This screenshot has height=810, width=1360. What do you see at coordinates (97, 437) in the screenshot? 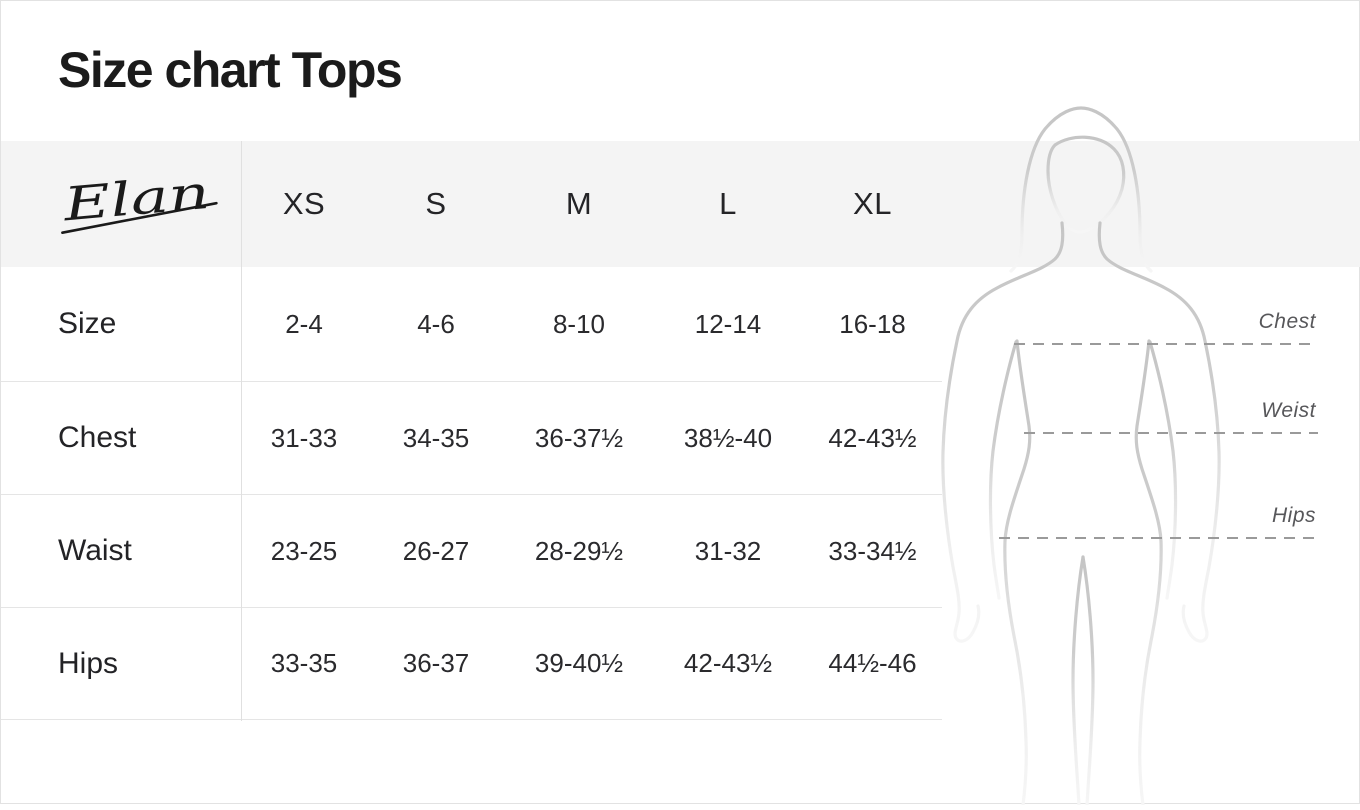
I see `row-label: Chest` at bounding box center [97, 437].